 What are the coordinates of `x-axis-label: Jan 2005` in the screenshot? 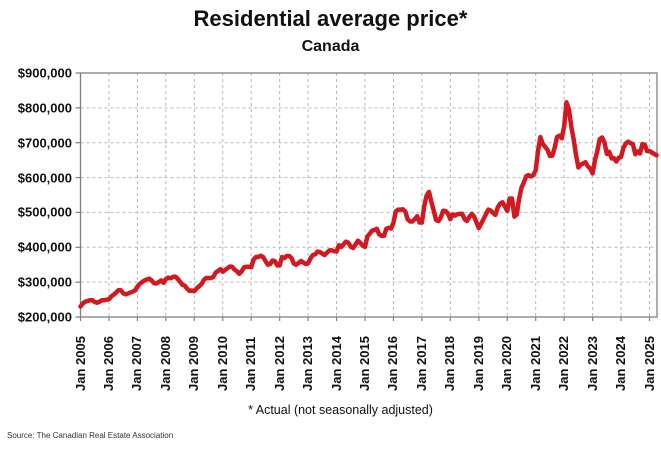 It's located at (80, 363).